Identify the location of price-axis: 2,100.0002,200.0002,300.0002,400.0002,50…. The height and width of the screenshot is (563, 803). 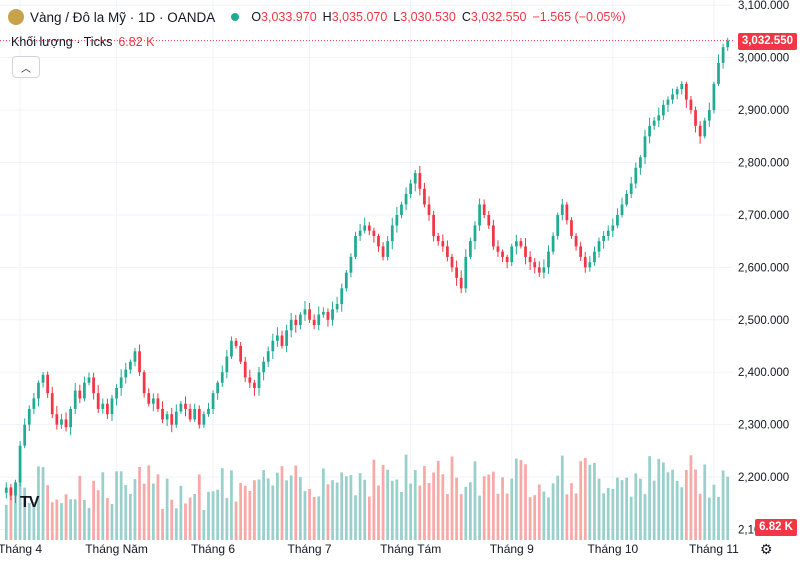
(763, 268).